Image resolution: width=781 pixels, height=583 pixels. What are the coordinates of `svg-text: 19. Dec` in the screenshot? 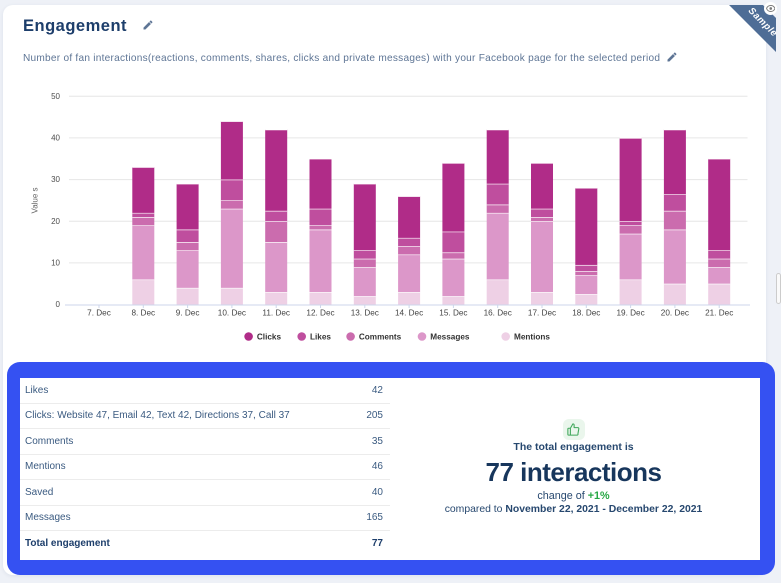 It's located at (630, 313).